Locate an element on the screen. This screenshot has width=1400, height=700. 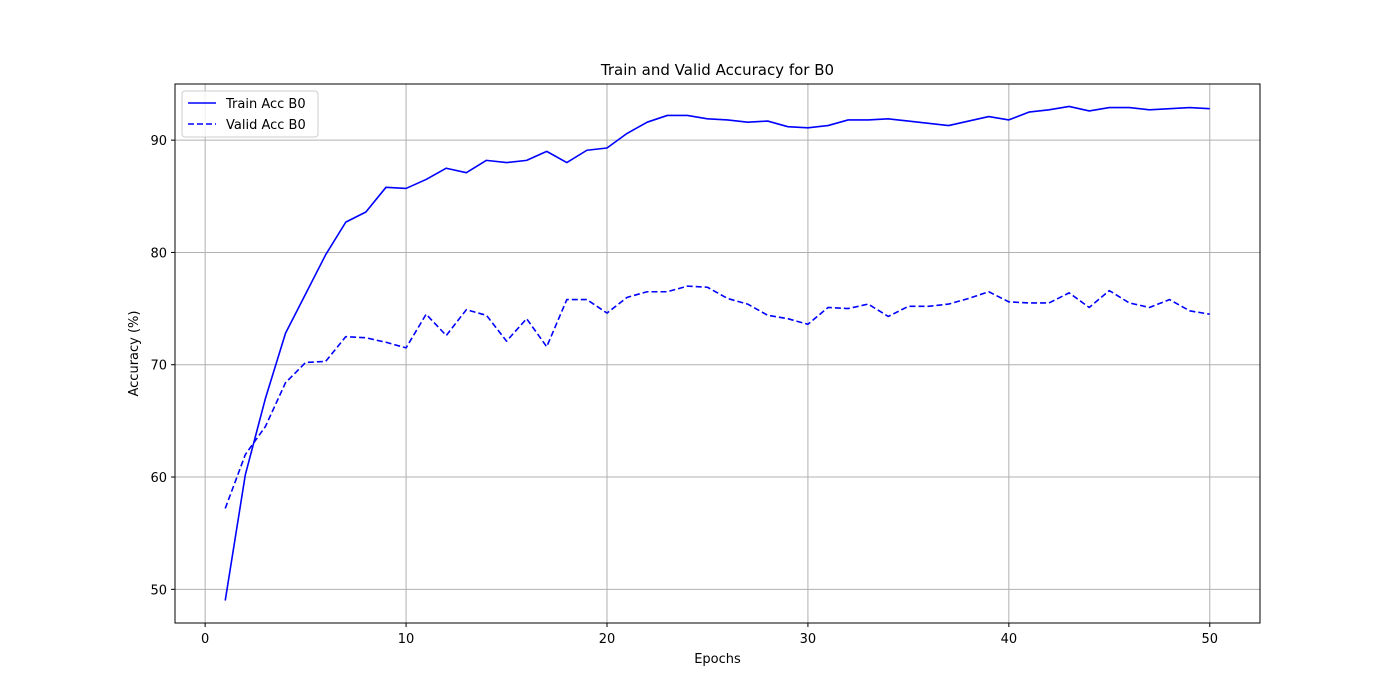
y-tick-label: 60 is located at coordinates (158, 478).